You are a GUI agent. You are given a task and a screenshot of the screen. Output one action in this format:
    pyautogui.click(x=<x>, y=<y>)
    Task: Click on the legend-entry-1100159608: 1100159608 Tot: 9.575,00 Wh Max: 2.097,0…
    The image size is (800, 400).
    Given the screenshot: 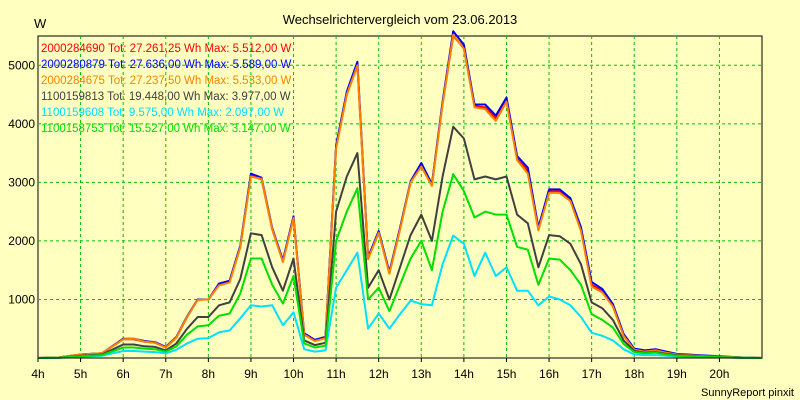 What is the action you would take?
    pyautogui.click(x=162, y=113)
    